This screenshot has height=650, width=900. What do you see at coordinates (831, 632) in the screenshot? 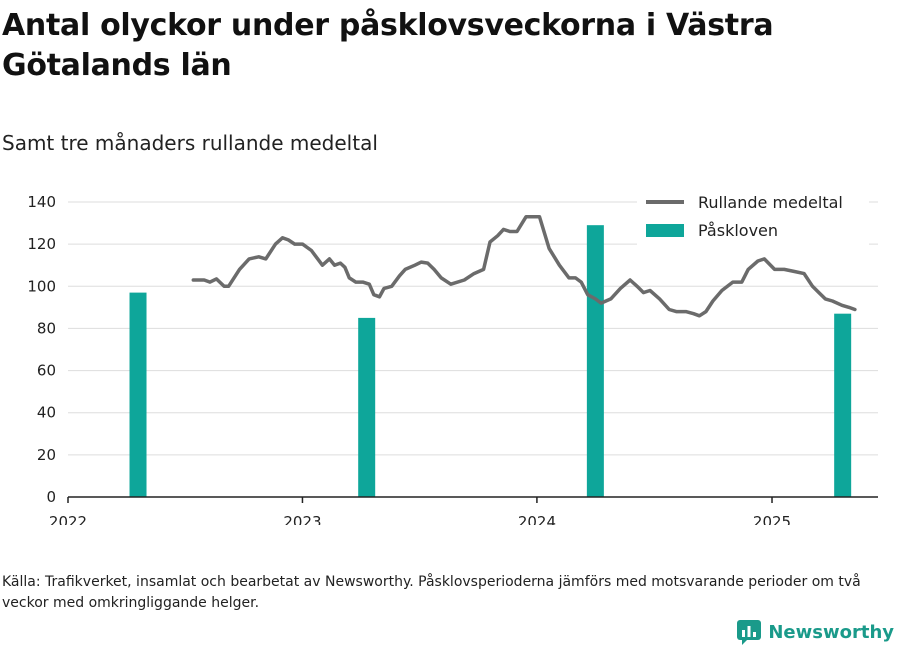
I see `brand-name: Newsworthy` at bounding box center [831, 632].